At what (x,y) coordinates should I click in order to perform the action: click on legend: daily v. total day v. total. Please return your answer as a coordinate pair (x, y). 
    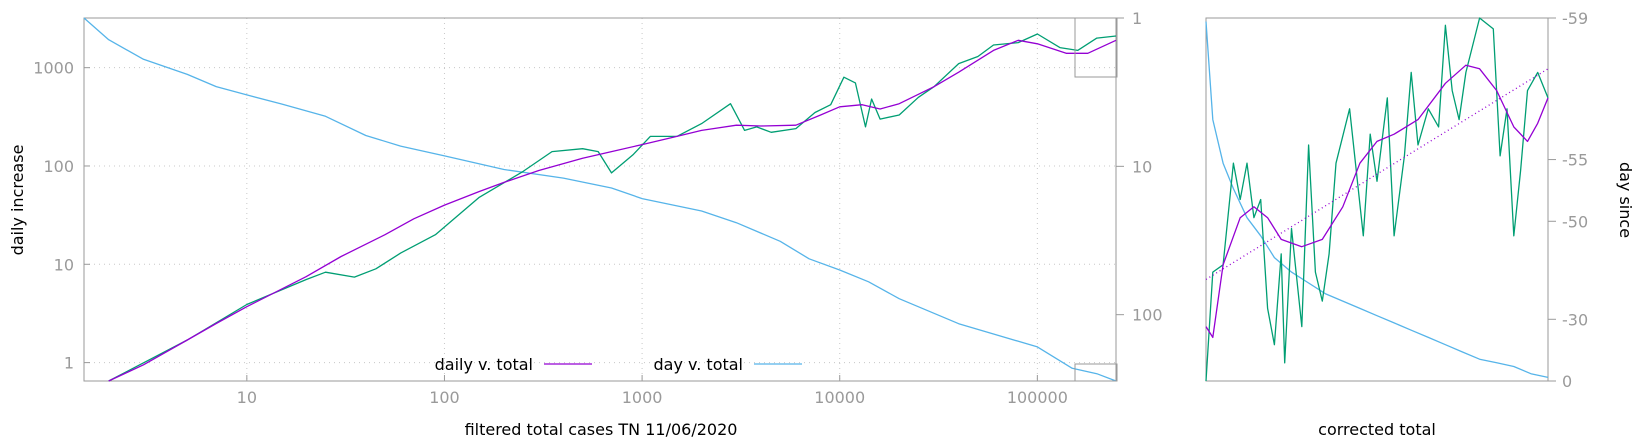
    Looking at the image, I should click on (618, 364).